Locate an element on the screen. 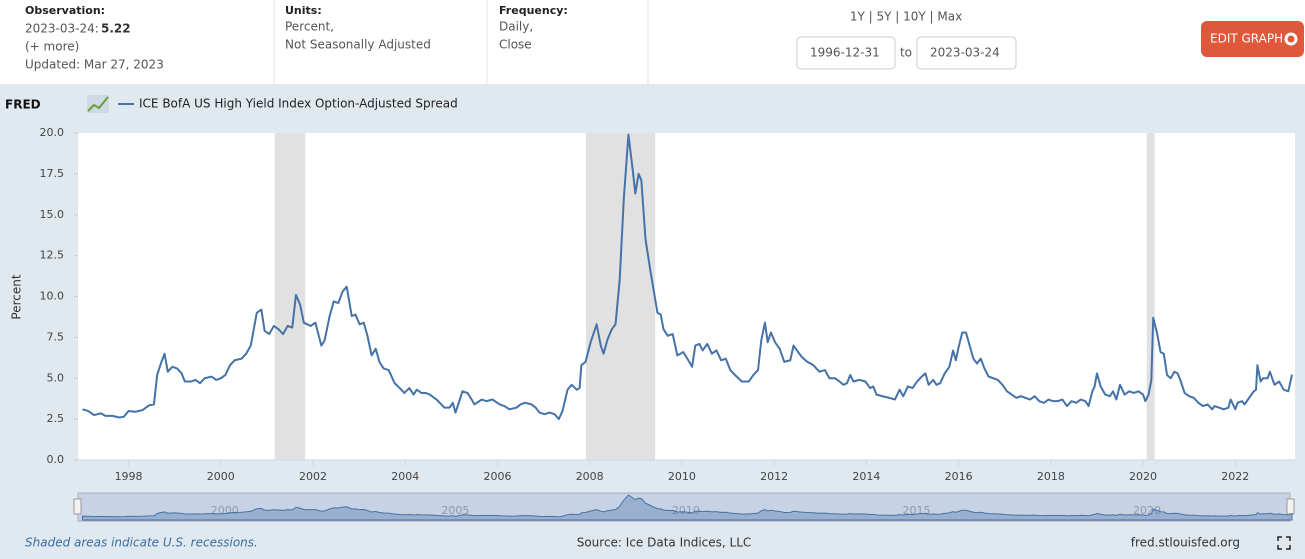  x-tick-label: 2012 is located at coordinates (774, 476).